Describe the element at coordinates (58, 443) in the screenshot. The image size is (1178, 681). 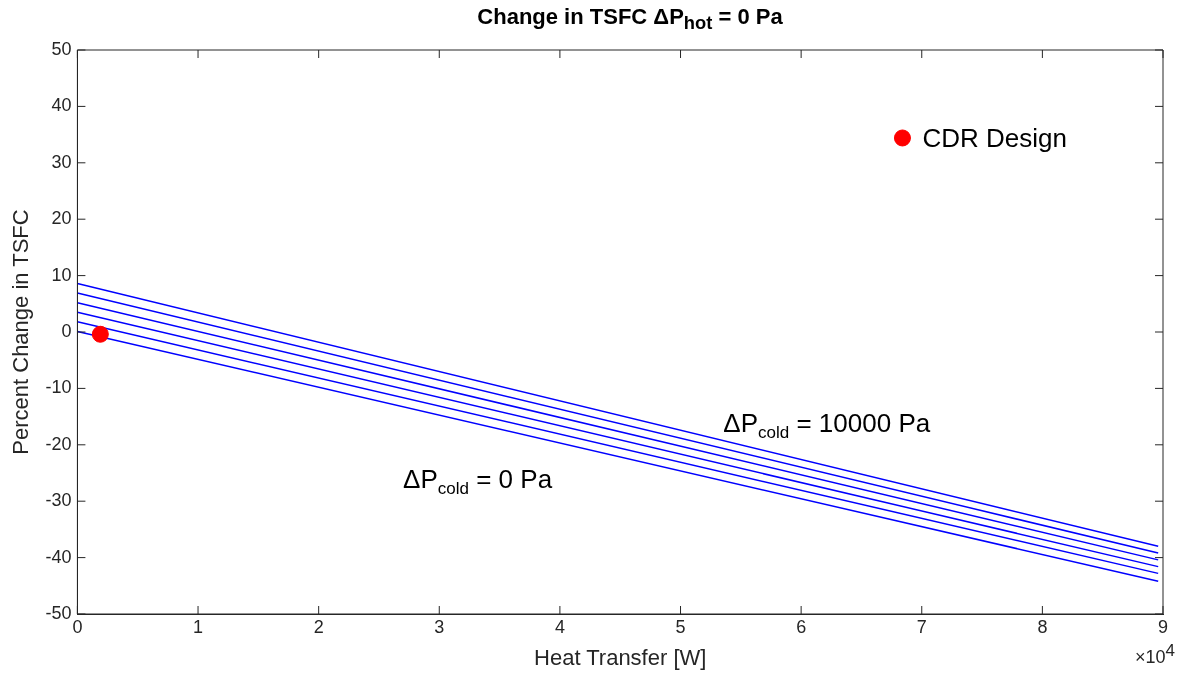
I see `y-tick-label: -20` at that location.